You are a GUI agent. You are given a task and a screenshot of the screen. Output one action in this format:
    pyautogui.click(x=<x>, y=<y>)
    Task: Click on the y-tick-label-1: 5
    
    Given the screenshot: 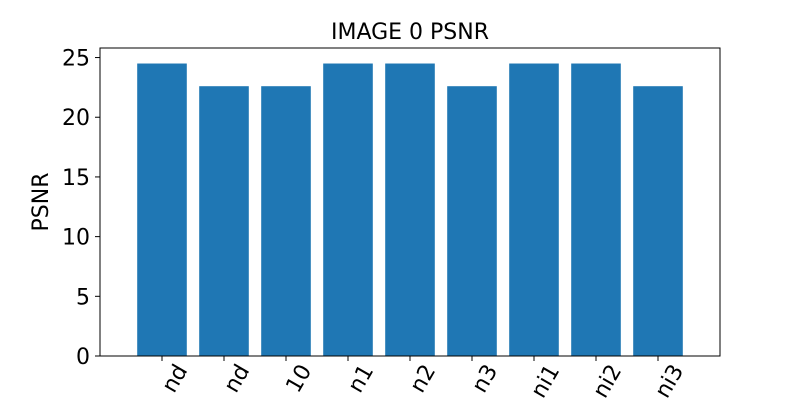 What is the action you would take?
    pyautogui.click(x=83, y=297)
    